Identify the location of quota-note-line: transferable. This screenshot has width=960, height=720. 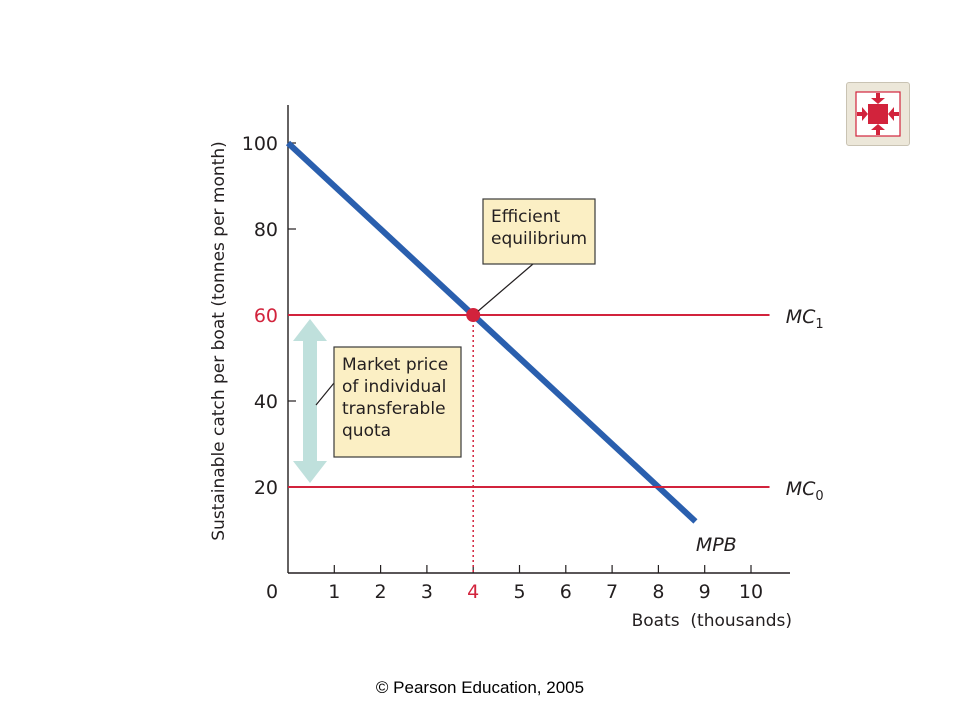
(394, 409).